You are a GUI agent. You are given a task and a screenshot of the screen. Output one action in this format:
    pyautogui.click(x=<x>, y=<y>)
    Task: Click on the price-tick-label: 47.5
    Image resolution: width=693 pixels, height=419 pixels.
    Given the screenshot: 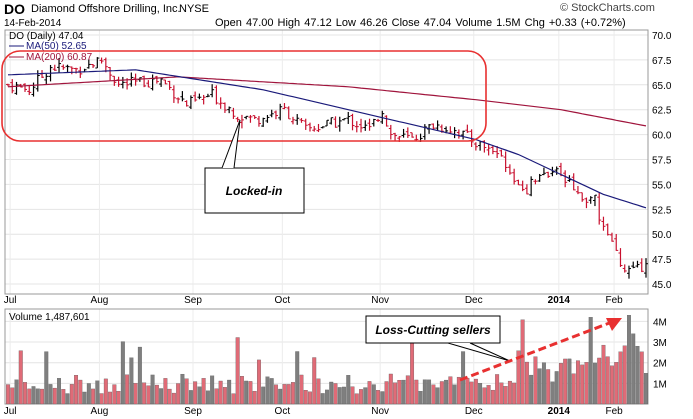 What is the action you would take?
    pyautogui.click(x=662, y=260)
    